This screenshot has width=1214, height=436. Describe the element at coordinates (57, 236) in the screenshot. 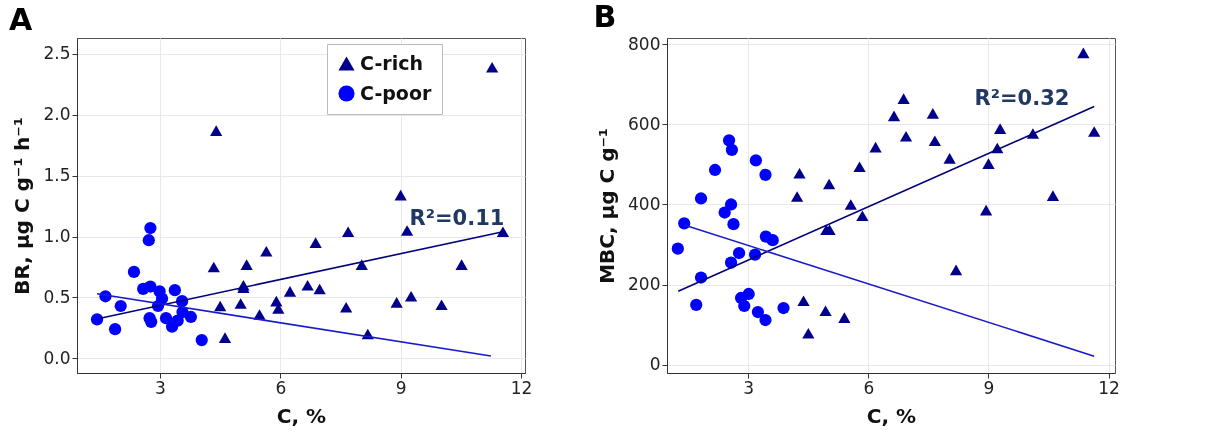

I see `y-tick-label: 1.0` at that location.